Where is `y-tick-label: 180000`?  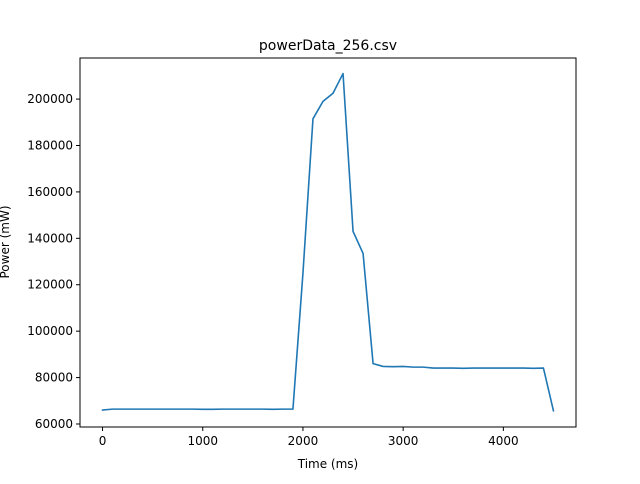 y-tick-label: 180000 is located at coordinates (50, 145).